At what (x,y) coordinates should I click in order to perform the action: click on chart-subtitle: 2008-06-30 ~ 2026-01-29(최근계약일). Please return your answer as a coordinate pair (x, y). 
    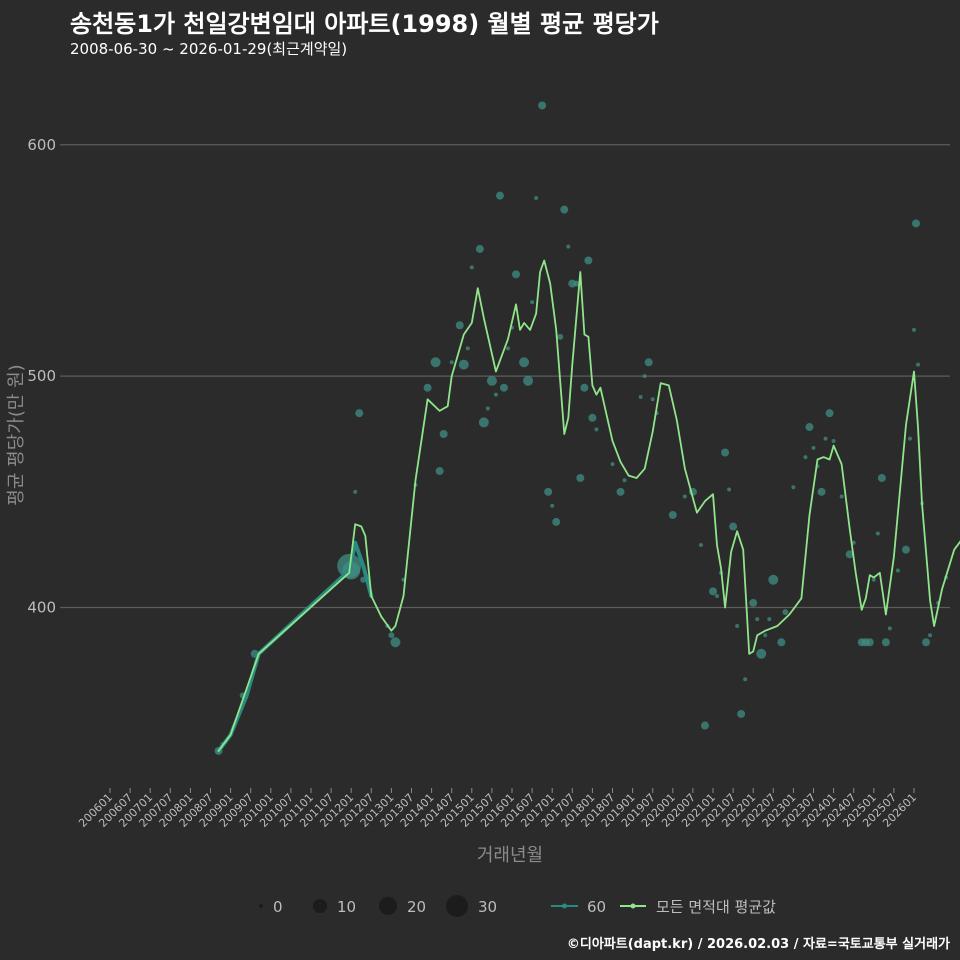
    Looking at the image, I should click on (209, 49).